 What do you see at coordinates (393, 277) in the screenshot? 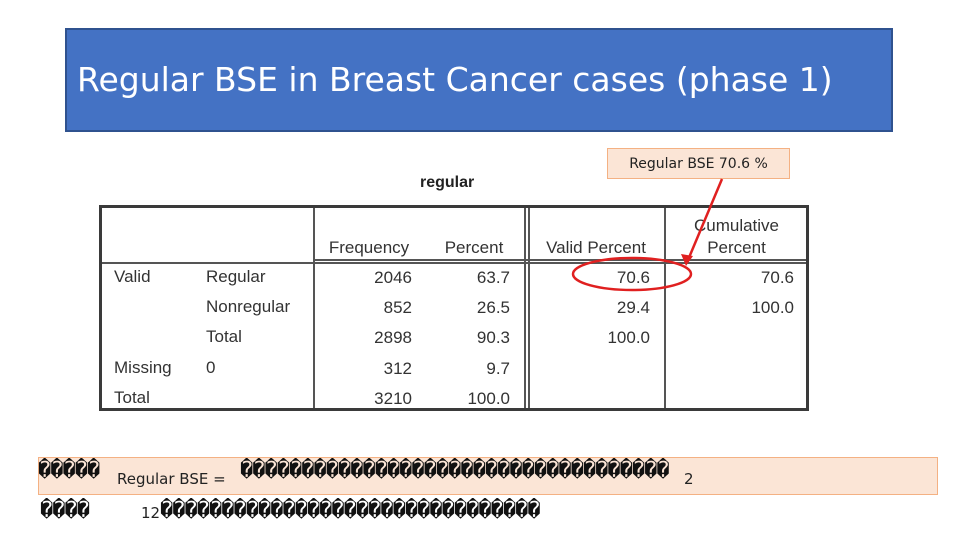
I see `cell-frequency: 2046` at bounding box center [393, 277].